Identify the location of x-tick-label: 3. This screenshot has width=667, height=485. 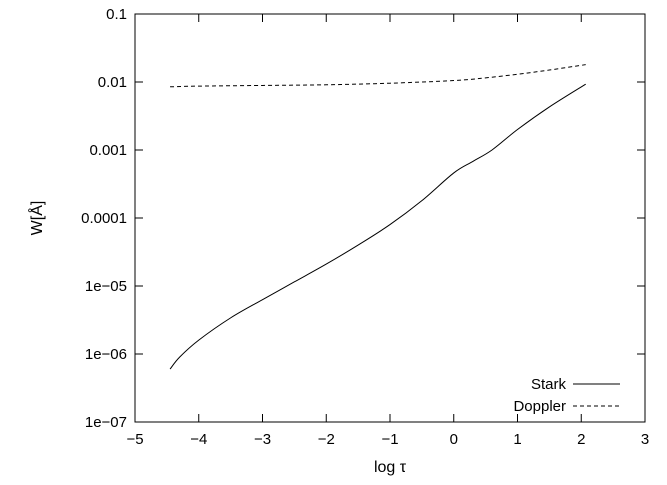
(645, 439).